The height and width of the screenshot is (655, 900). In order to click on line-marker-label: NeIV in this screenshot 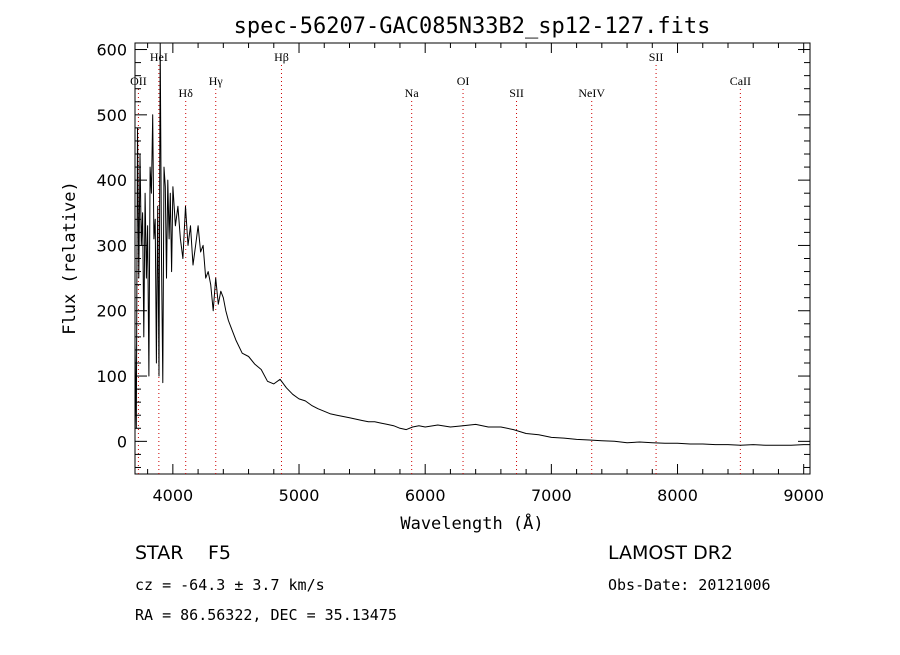, I will do `click(591, 93)`.